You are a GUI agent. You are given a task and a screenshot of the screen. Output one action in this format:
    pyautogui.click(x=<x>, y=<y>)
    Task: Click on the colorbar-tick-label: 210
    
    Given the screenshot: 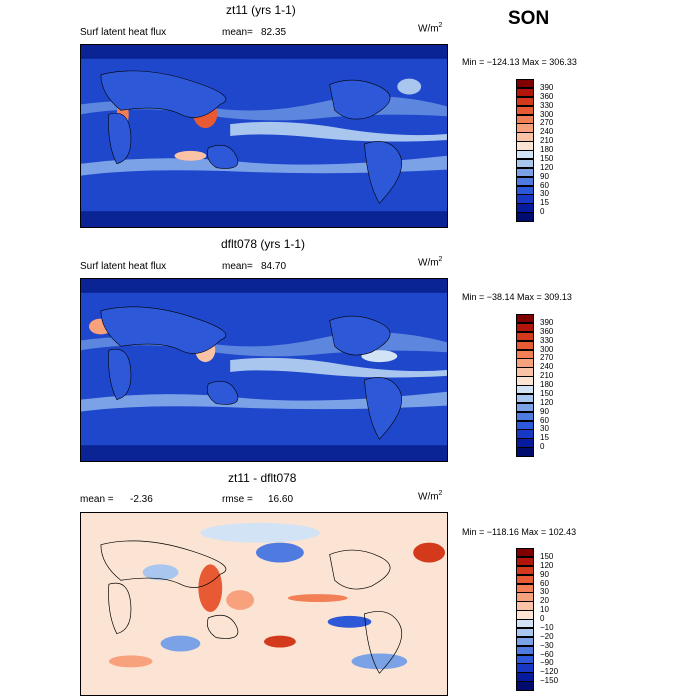 What is the action you would take?
    pyautogui.click(x=547, y=376)
    